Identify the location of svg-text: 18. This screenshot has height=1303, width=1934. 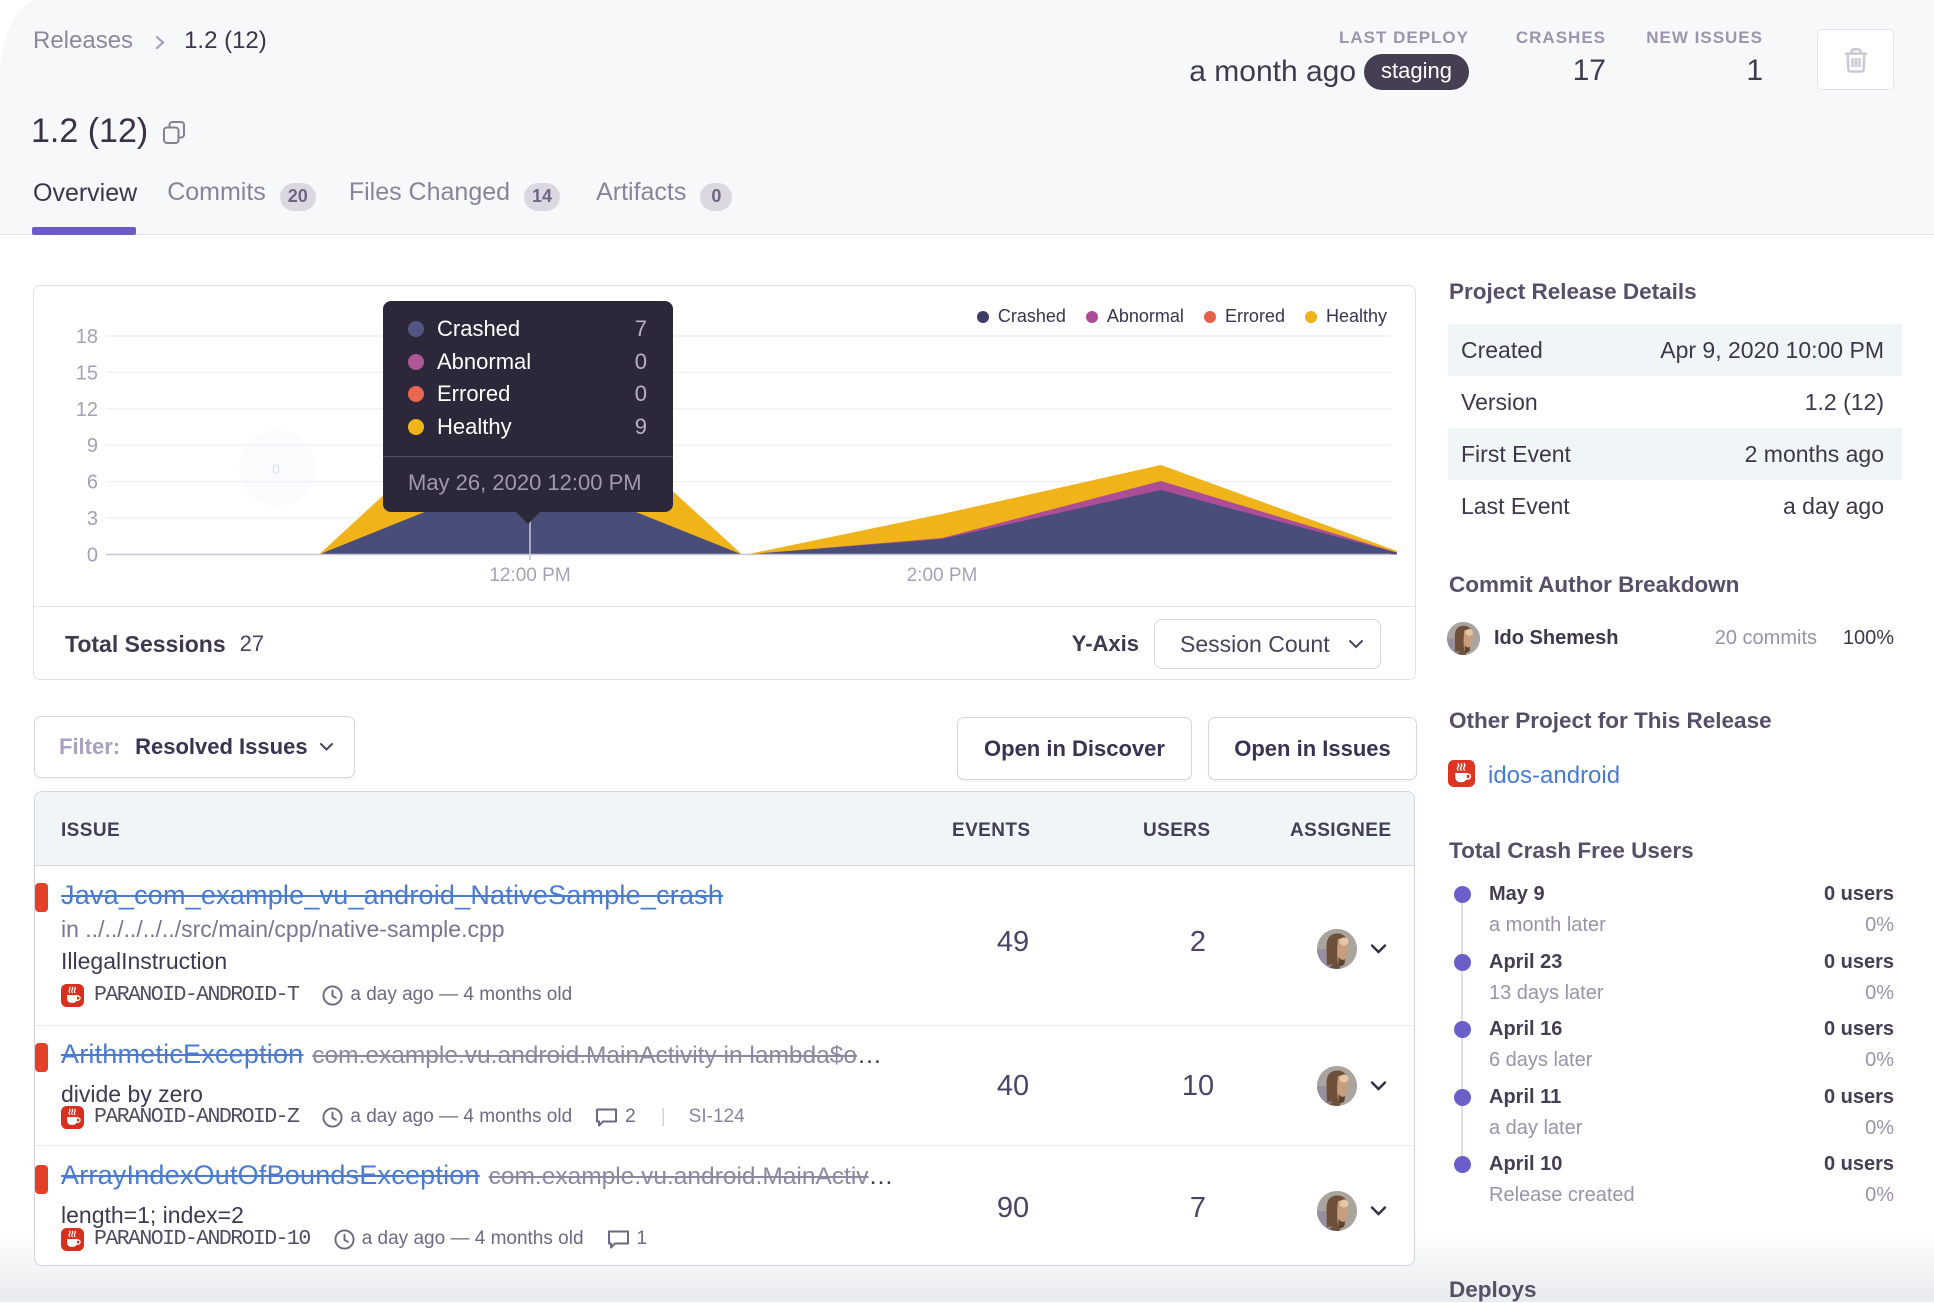
(87, 337).